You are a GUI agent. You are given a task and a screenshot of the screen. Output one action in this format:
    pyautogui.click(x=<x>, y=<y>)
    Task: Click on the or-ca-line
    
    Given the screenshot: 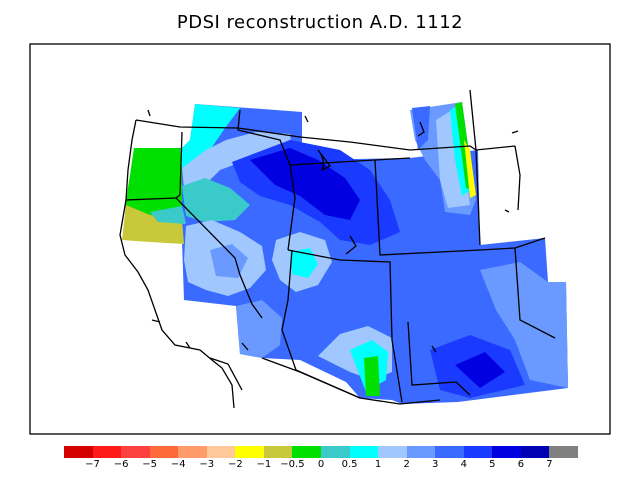 What is the action you would take?
    pyautogui.click(x=151, y=199)
    